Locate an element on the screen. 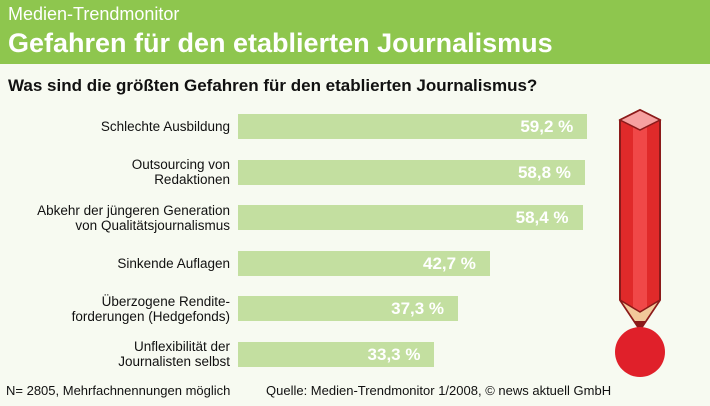  note: N= 2805, Mehrfachnennungen möglich is located at coordinates (118, 390).